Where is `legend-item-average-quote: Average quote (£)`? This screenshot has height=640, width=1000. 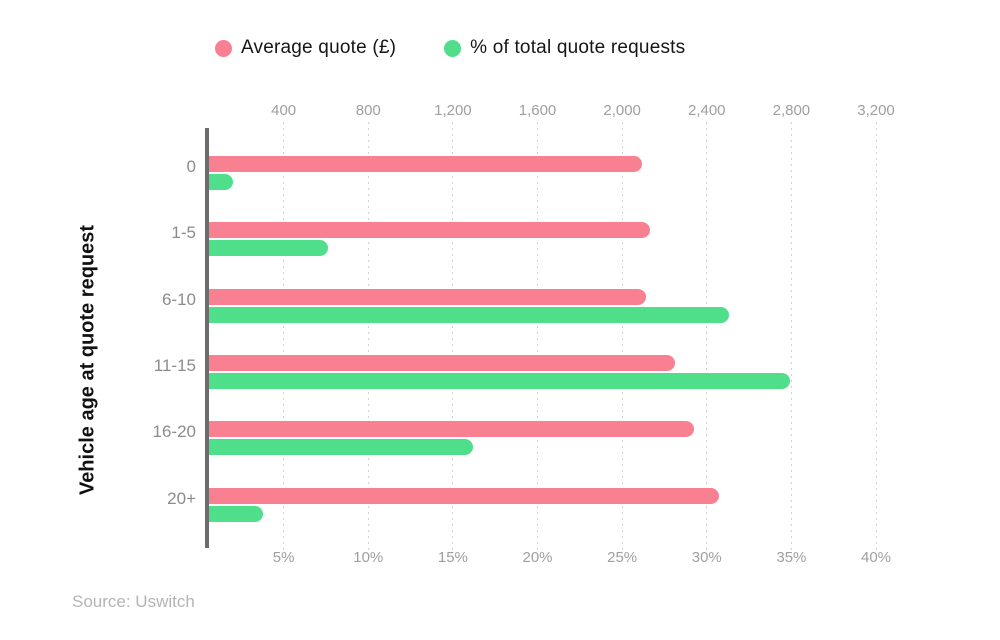 legend-item-average-quote: Average quote (£) is located at coordinates (305, 48).